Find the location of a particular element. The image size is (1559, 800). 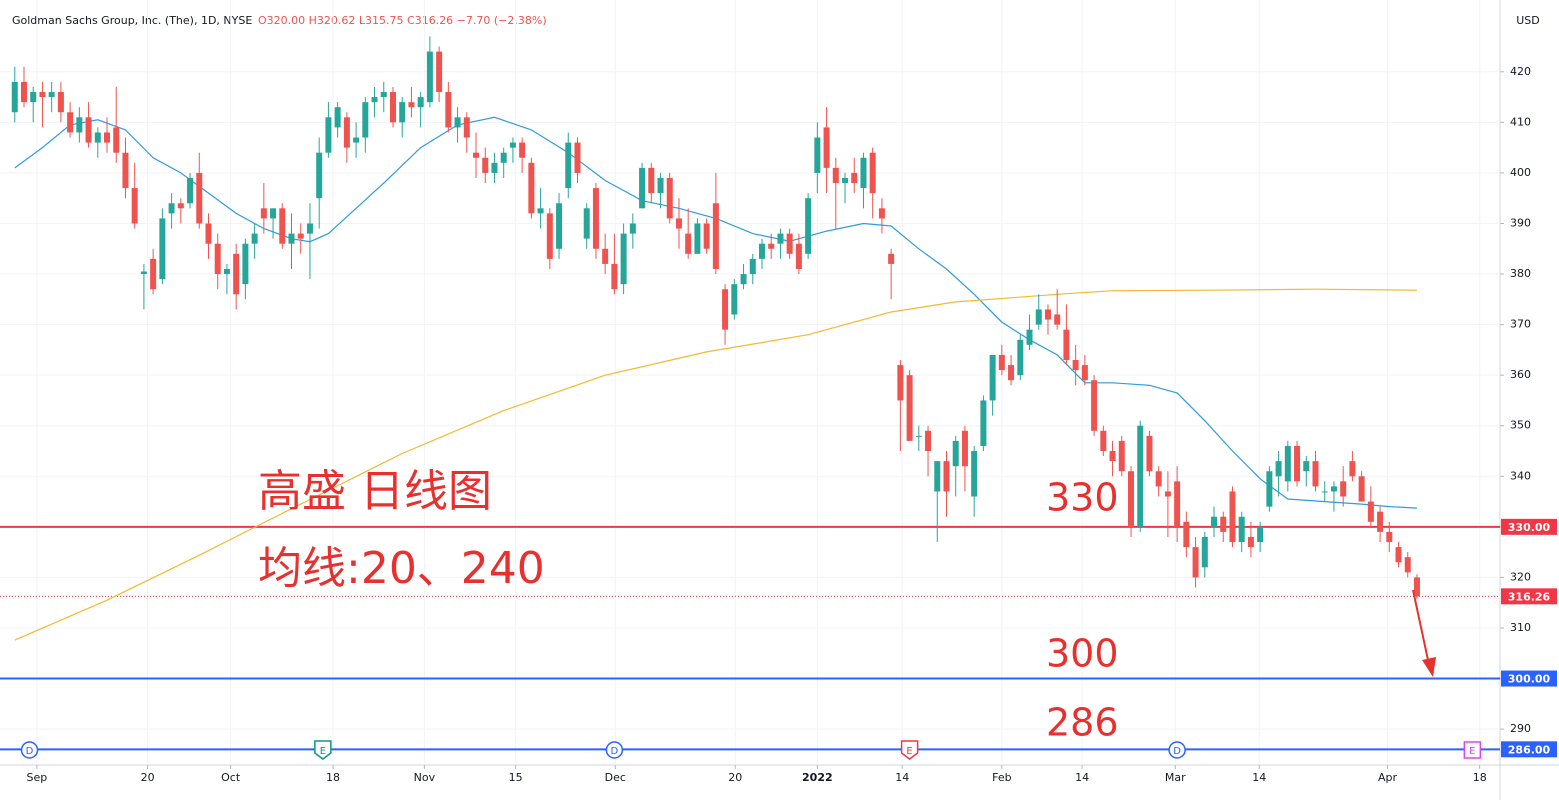

x-tick-label: 18 is located at coordinates (1480, 777).